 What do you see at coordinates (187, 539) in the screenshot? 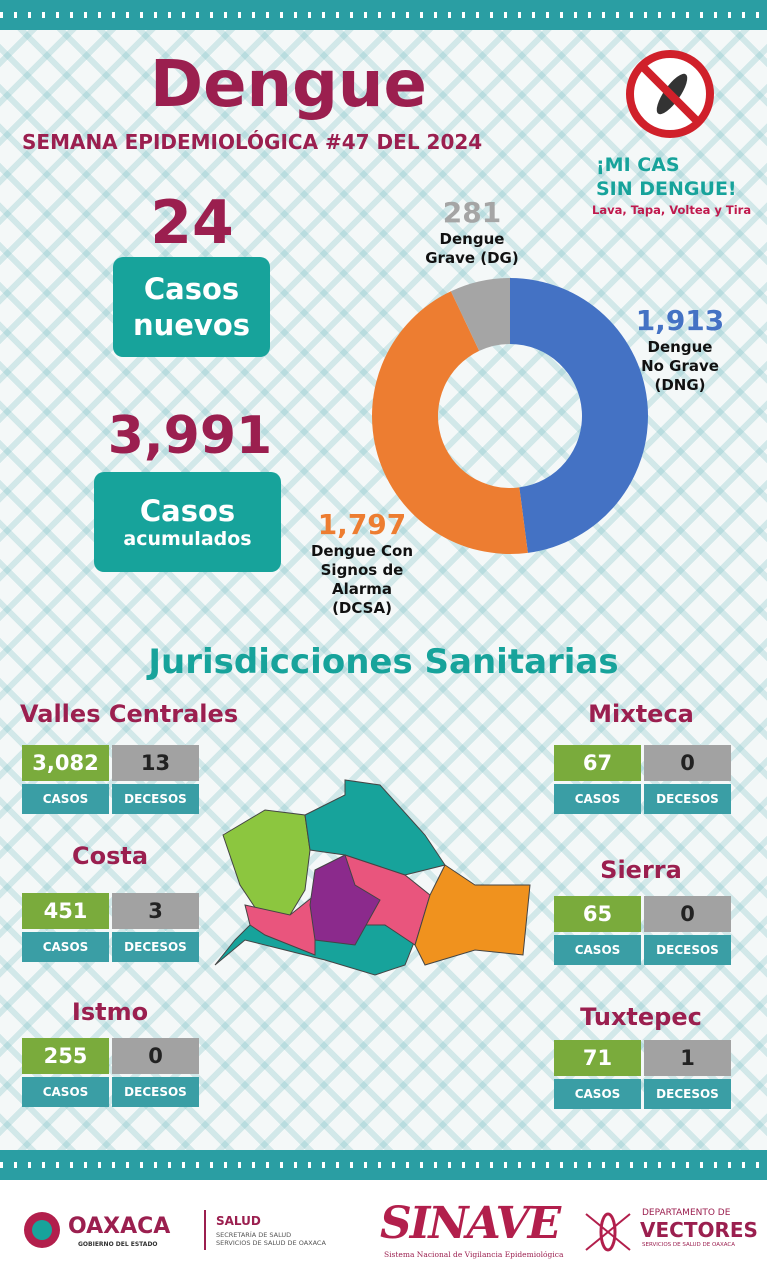
I see `cumulative-label: acumulados` at bounding box center [187, 539].